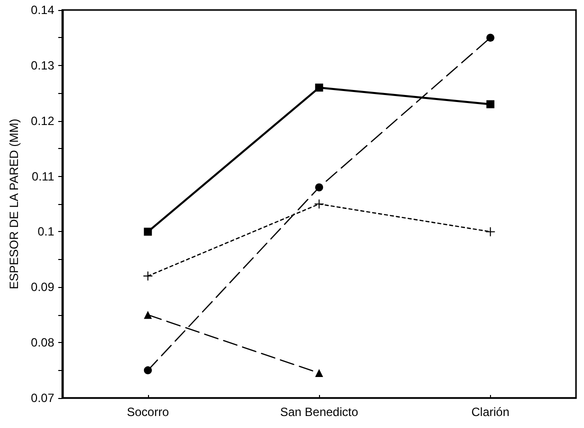 This screenshot has width=584, height=428. Describe the element at coordinates (46, 231) in the screenshot. I see `y-tick-label: 0.1` at that location.